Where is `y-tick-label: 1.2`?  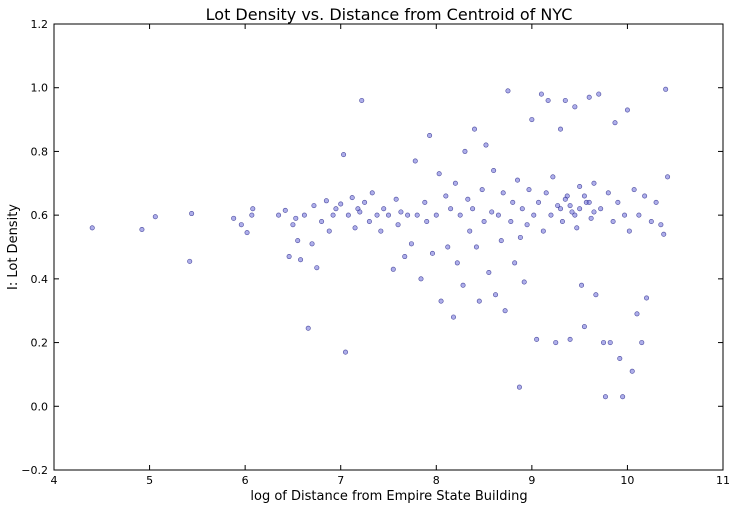 y-tick-label: 1.2 is located at coordinates (40, 24).